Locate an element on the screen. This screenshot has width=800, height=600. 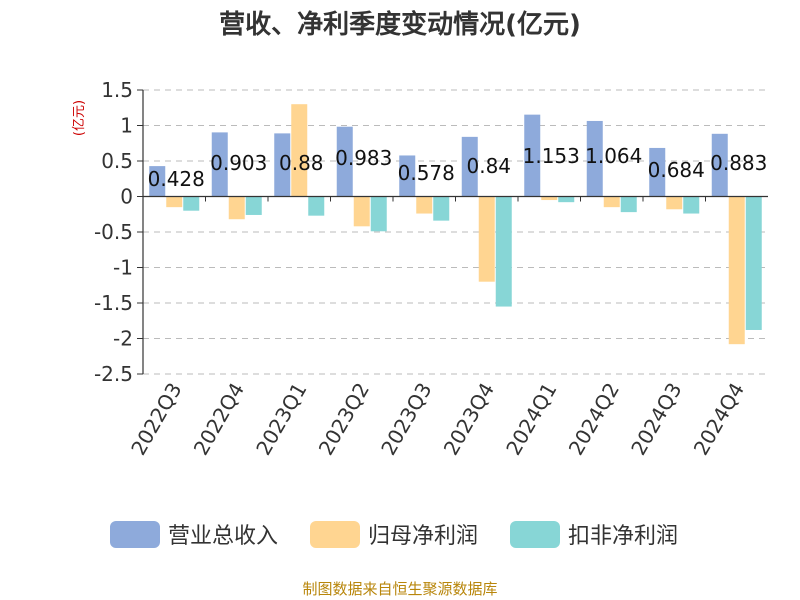
data-label: 0.983 is located at coordinates (363, 158).